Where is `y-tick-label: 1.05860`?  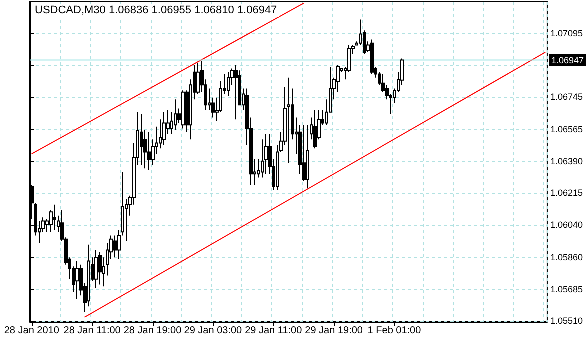
y-tick-label: 1.05860 is located at coordinates (567, 257).